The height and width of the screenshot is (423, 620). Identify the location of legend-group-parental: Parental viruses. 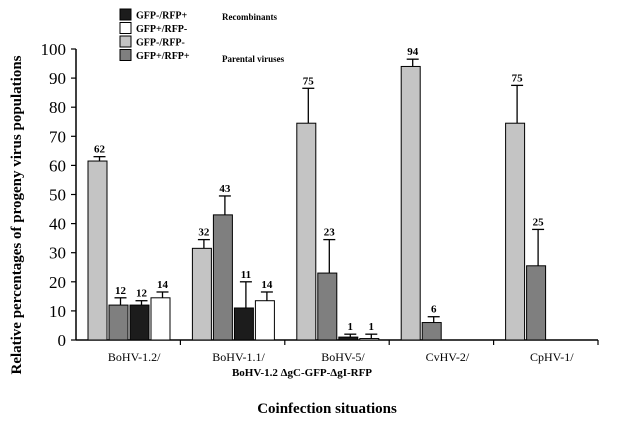
(253, 59).